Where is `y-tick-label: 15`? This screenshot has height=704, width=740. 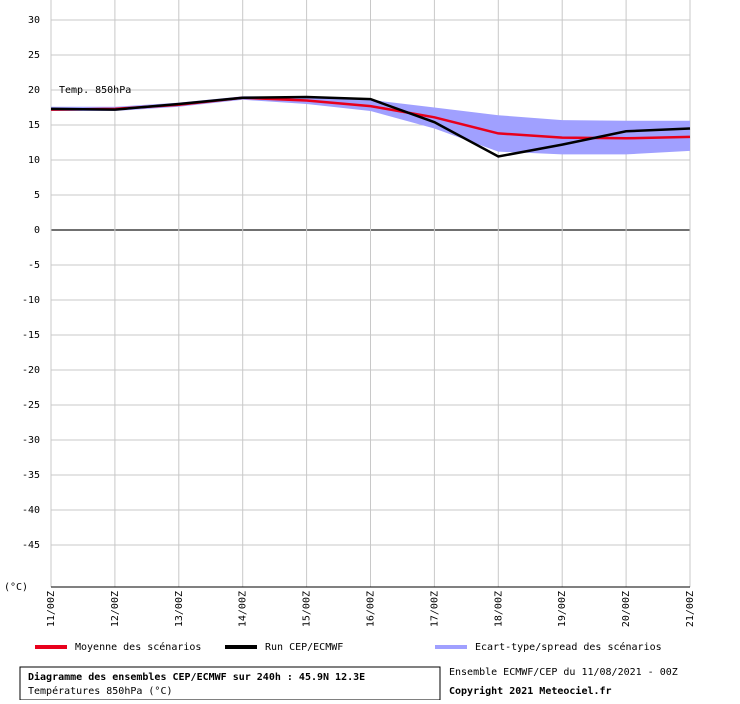
y-tick-label: 15 is located at coordinates (34, 125).